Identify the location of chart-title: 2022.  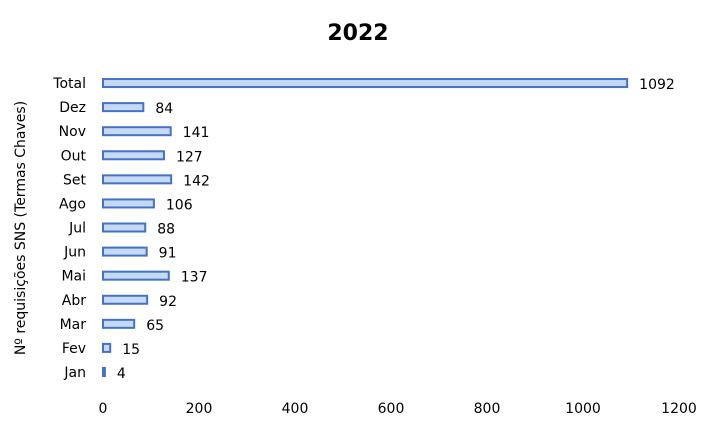
(357, 33).